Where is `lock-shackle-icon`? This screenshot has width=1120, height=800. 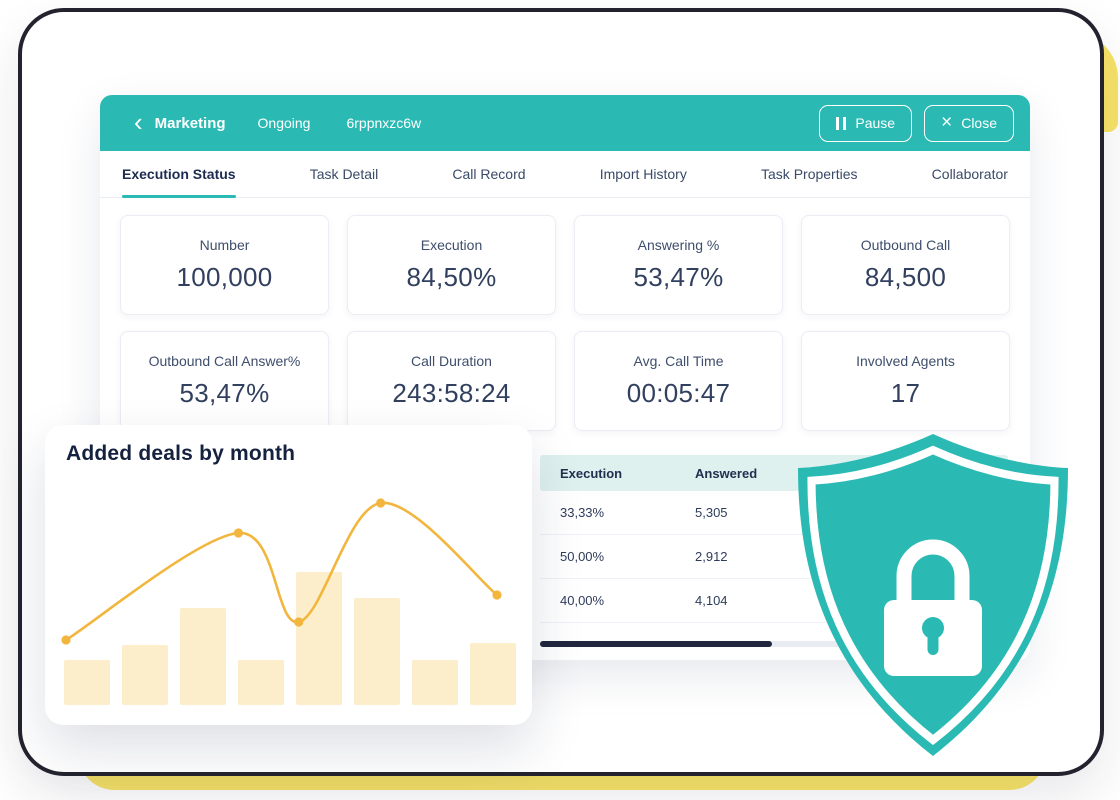
lock-shackle-icon is located at coordinates (933, 574).